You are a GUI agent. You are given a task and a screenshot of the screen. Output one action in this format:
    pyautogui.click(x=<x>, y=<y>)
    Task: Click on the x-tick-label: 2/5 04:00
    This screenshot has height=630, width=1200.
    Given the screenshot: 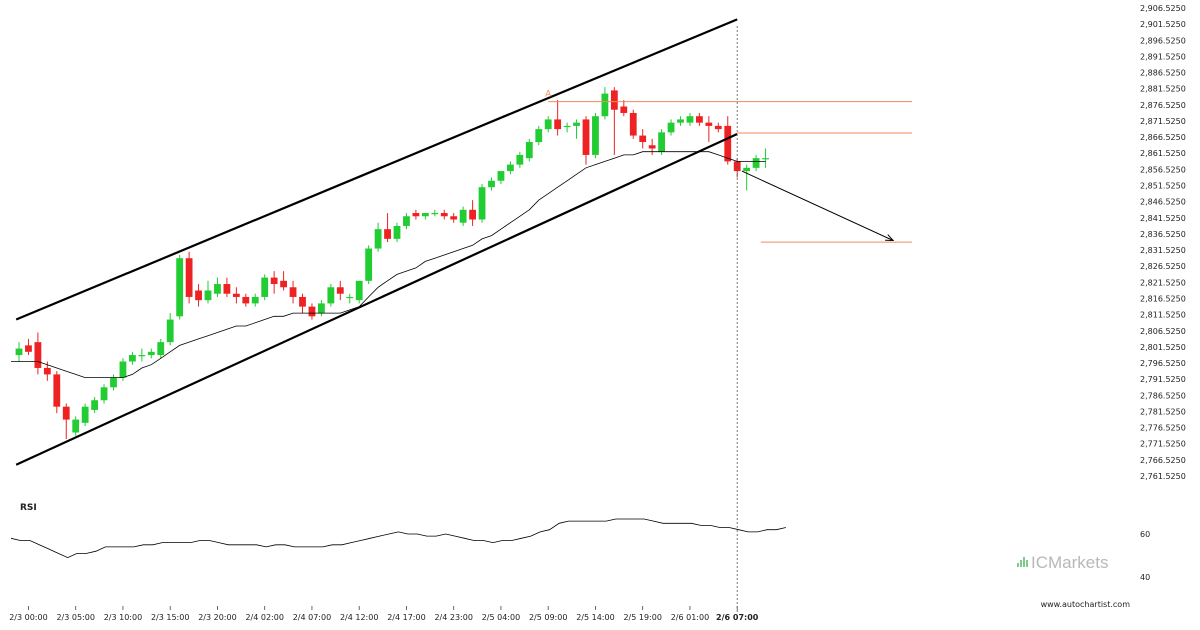 What is the action you would take?
    pyautogui.click(x=501, y=617)
    